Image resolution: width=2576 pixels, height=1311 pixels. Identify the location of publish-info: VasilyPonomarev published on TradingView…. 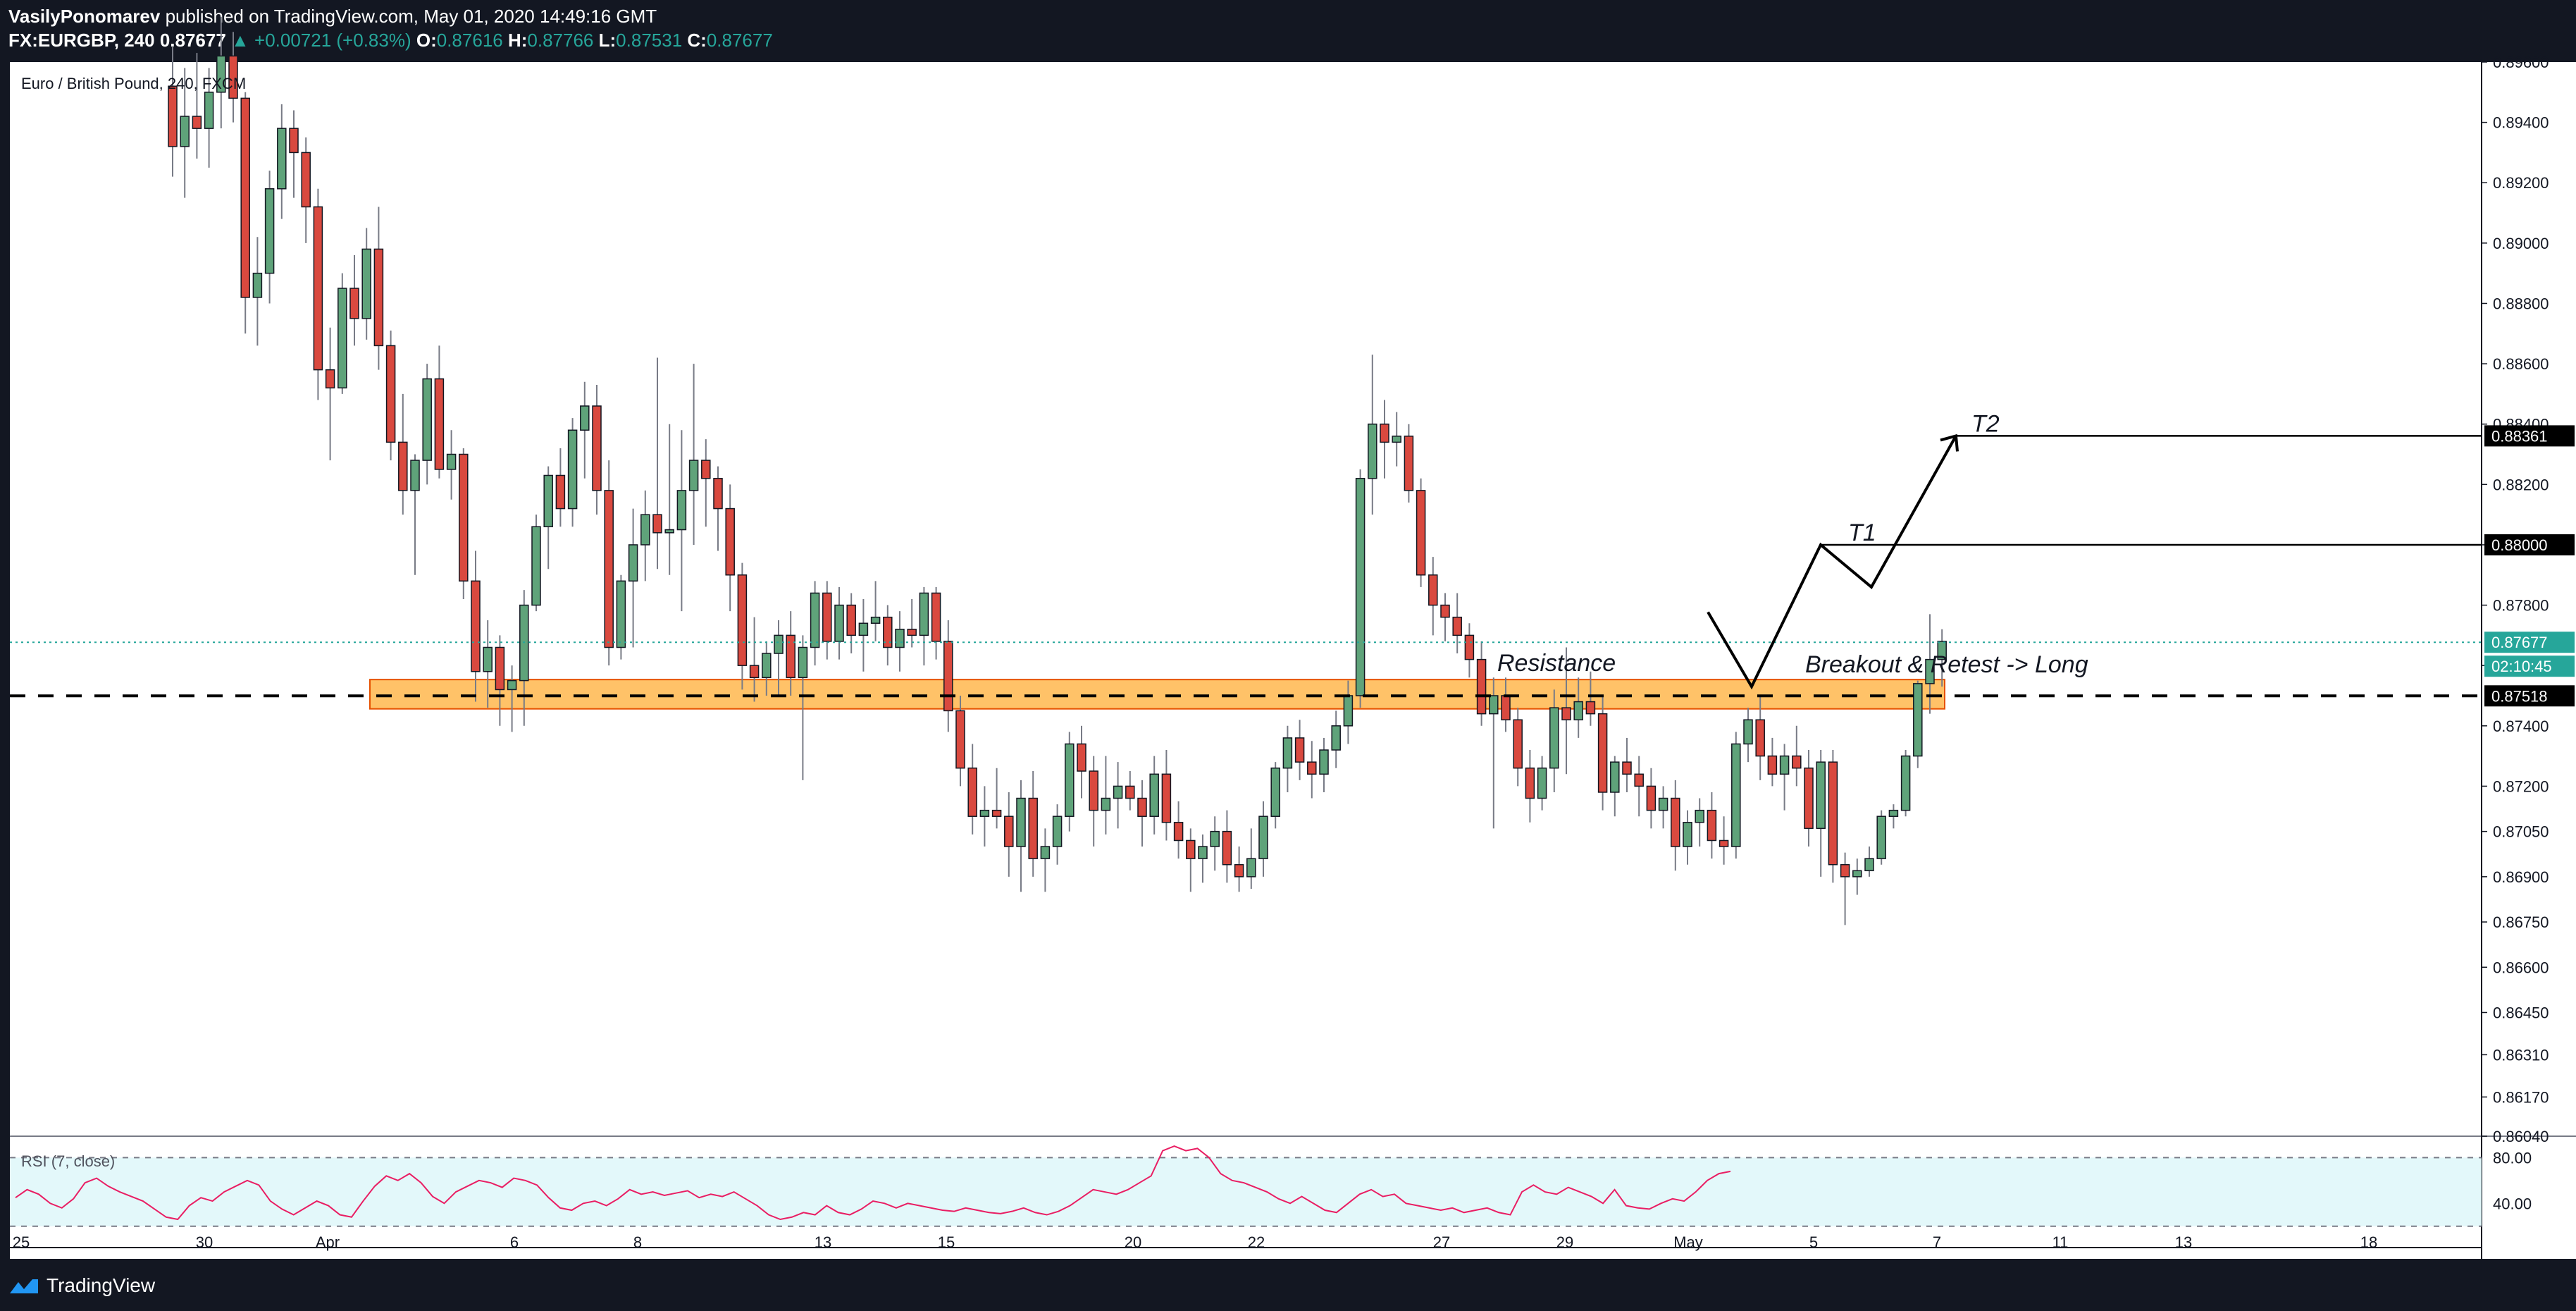
(332, 16).